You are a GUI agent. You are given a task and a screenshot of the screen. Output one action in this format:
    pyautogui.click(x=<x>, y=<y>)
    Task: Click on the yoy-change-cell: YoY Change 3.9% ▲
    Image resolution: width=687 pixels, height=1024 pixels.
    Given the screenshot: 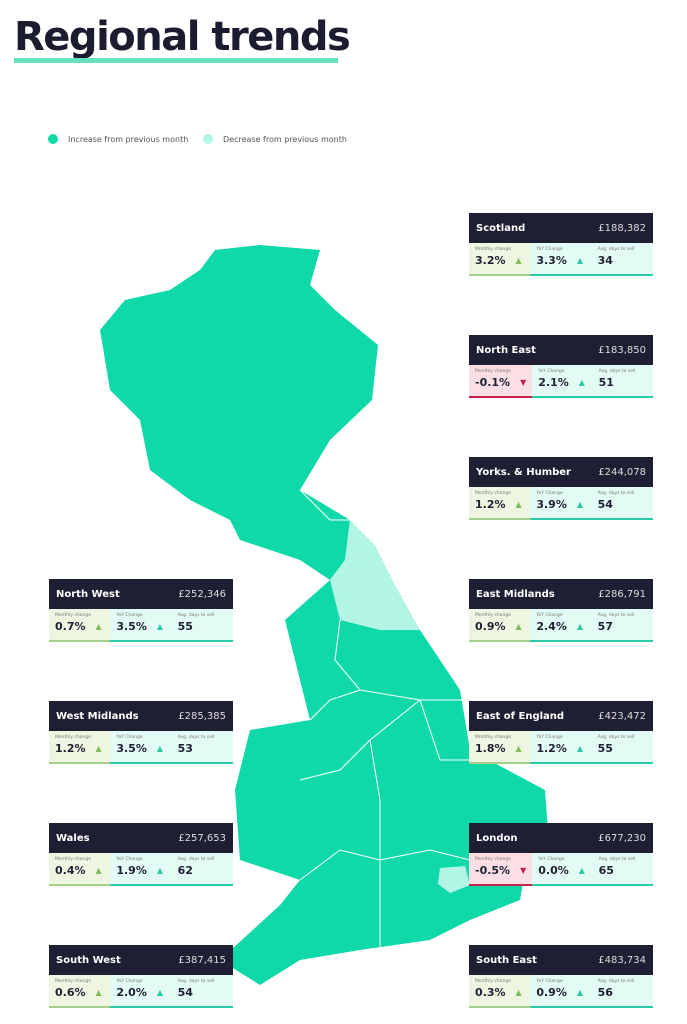 What is the action you would take?
    pyautogui.click(x=561, y=503)
    